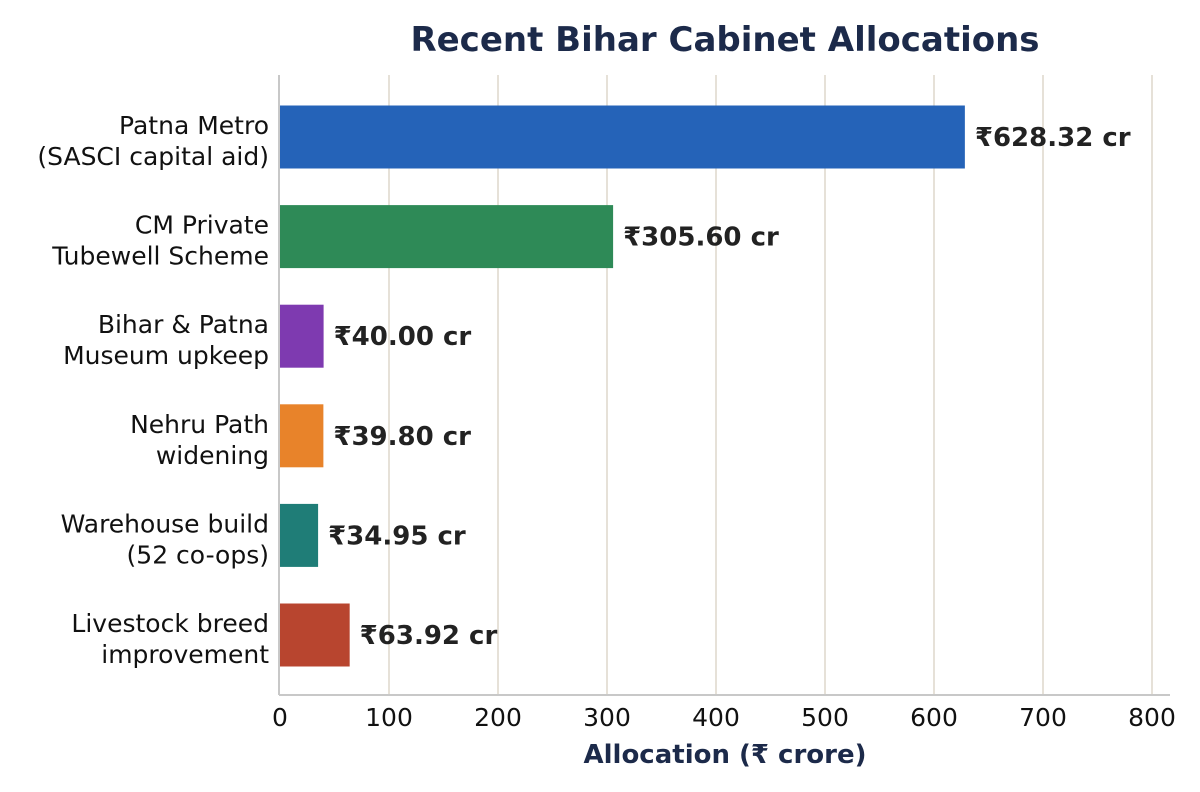 Image resolution: width=1200 pixels, height=792 pixels. What do you see at coordinates (185, 654) in the screenshot?
I see `category-label-line: improvement` at bounding box center [185, 654].